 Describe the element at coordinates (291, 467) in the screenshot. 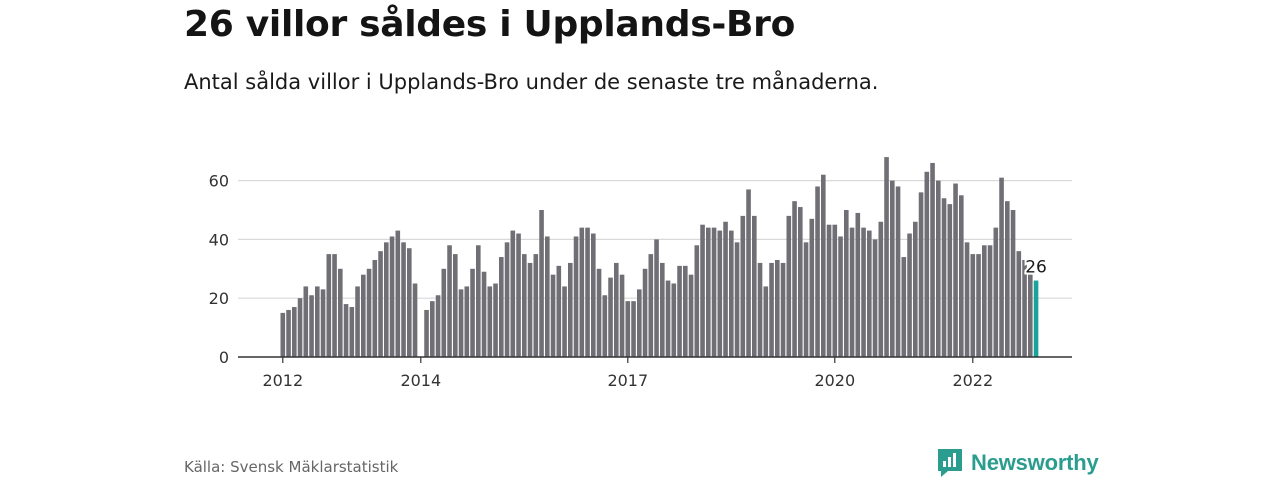

I see `source-note: Källa: Svensk Mäklarstatistik` at that location.